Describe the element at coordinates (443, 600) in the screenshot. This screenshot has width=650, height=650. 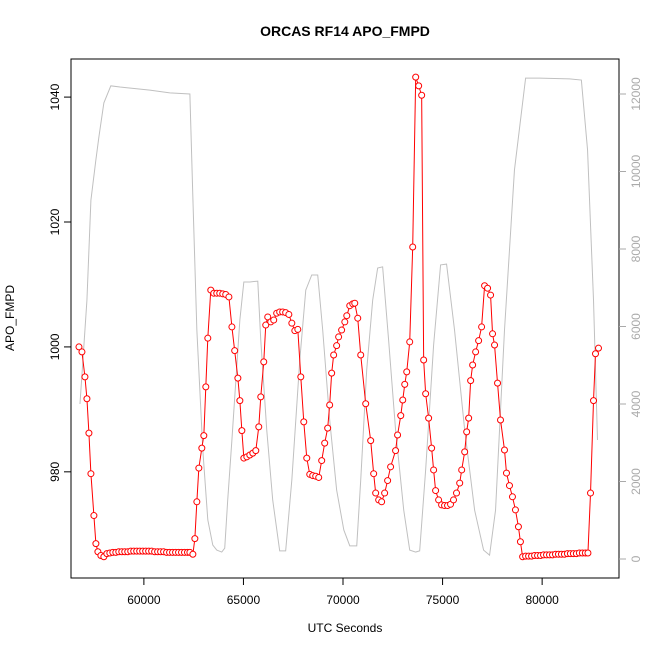
I see `x-tick-label: 75000` at that location.